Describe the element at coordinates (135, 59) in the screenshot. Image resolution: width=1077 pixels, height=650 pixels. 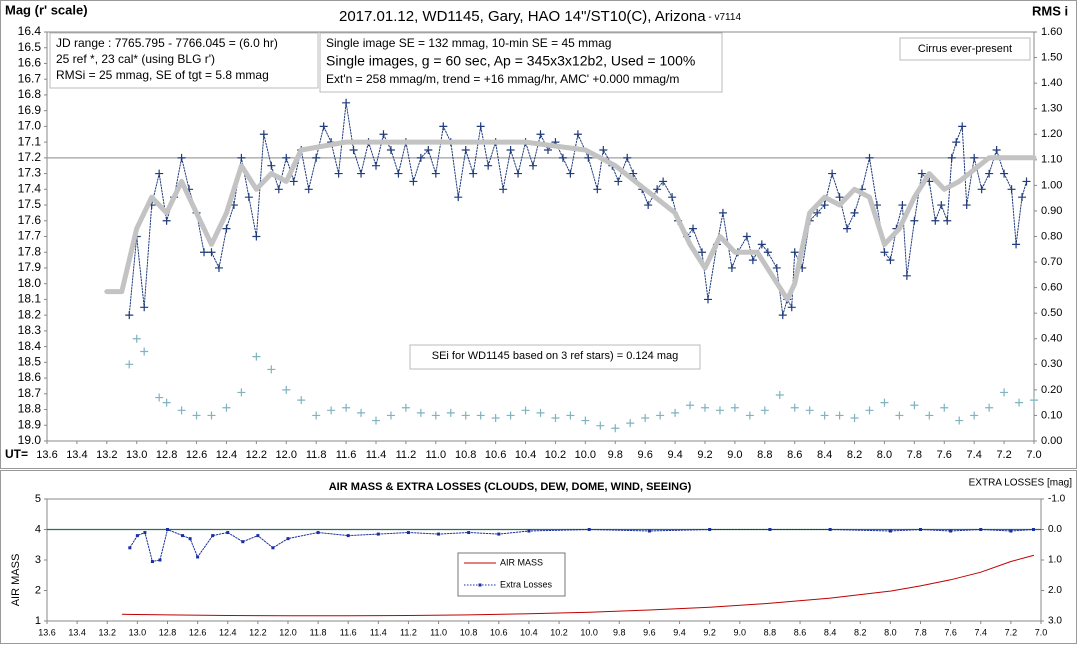
I see `annotation-text: 25 ref *, 23 cal* (using BLG r')` at that location.